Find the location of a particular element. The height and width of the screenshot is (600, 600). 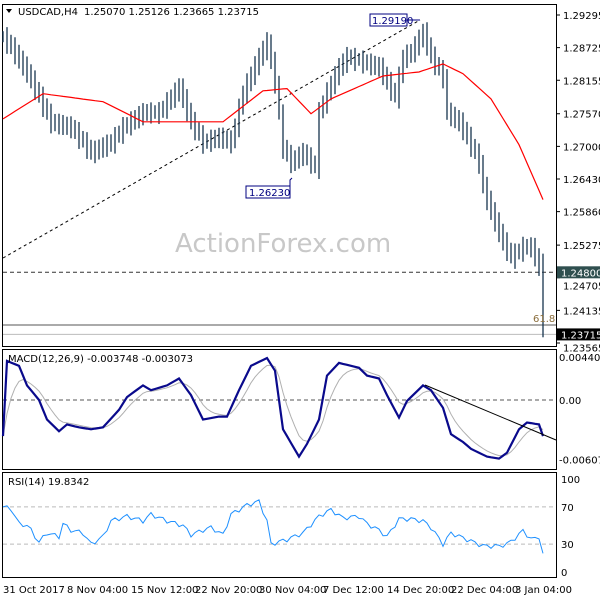

x-tick-label: 15 Nov 12:00 is located at coordinates (164, 590).